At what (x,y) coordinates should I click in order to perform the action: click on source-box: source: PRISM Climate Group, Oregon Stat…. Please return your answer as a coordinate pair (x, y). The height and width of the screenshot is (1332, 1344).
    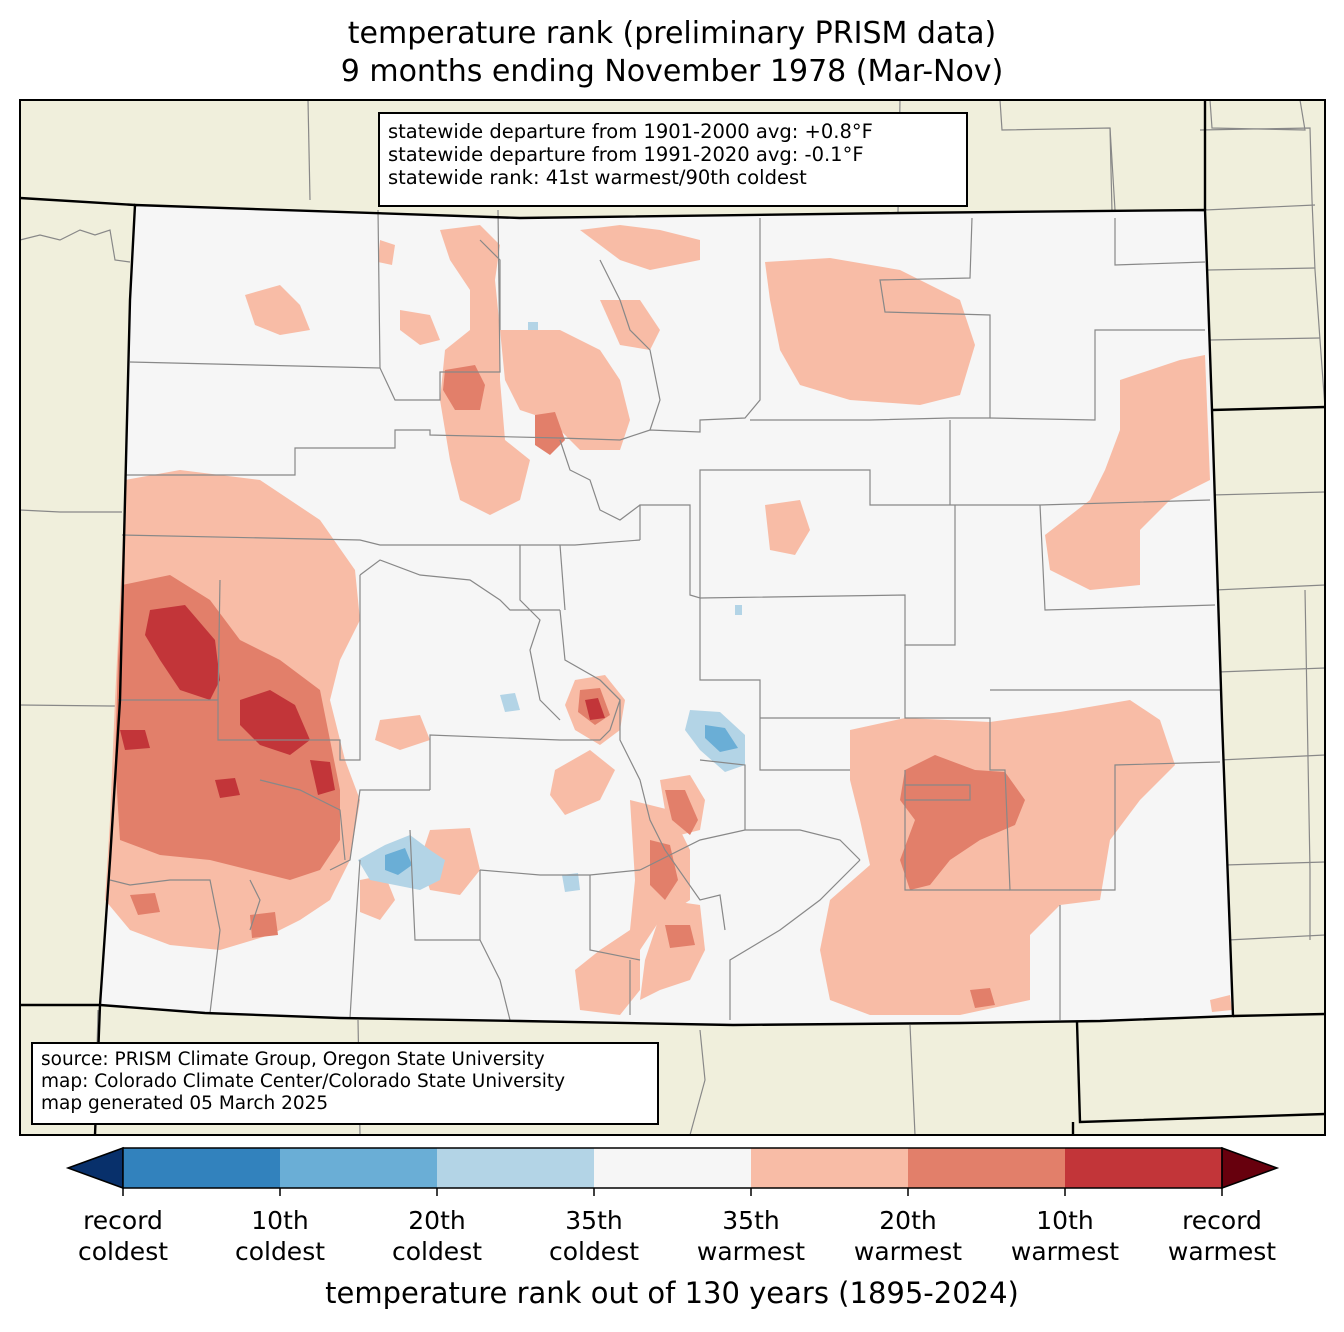
    Looking at the image, I should click on (345, 1083).